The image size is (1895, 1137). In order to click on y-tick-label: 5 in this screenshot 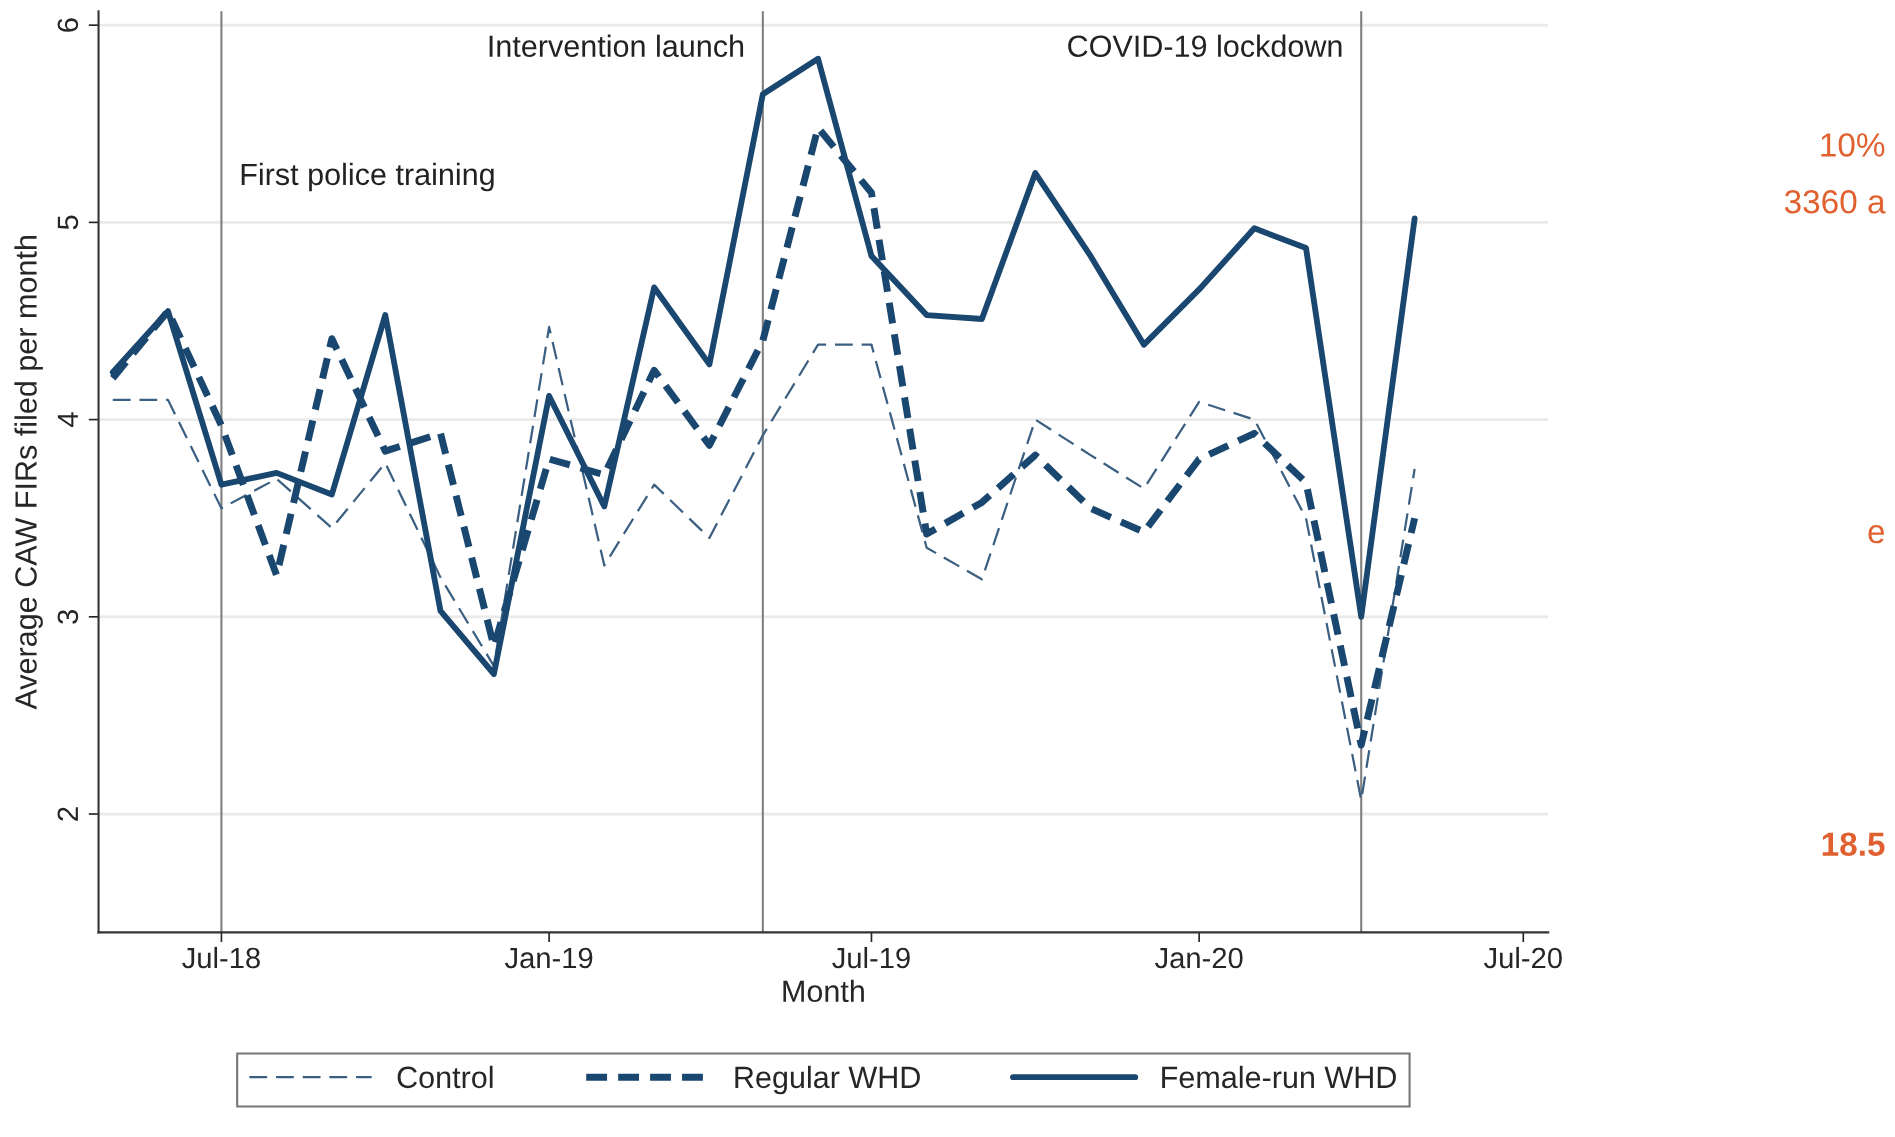, I will do `click(68, 222)`.